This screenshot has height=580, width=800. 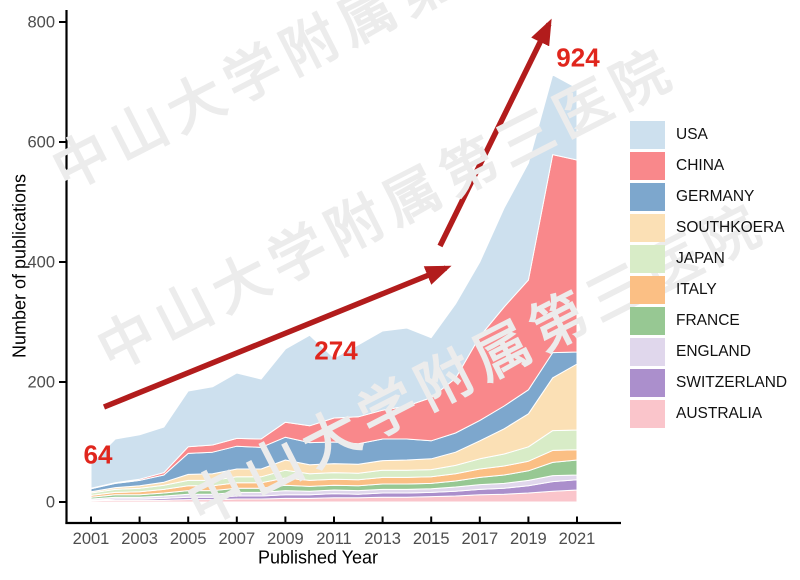 I want to click on legend-label-southkoera: SOUTHKOERA, so click(x=730, y=227).